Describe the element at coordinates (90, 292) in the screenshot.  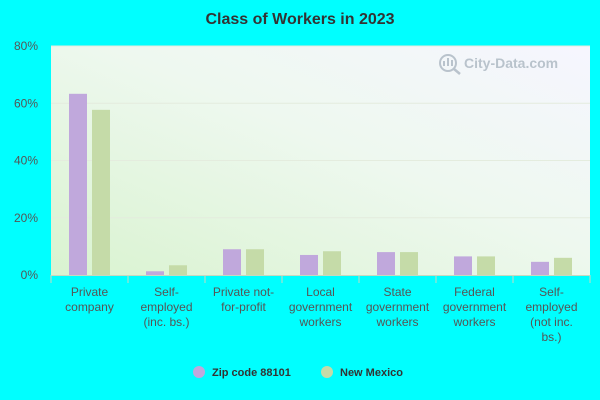
I see `category-label-line: Private` at that location.